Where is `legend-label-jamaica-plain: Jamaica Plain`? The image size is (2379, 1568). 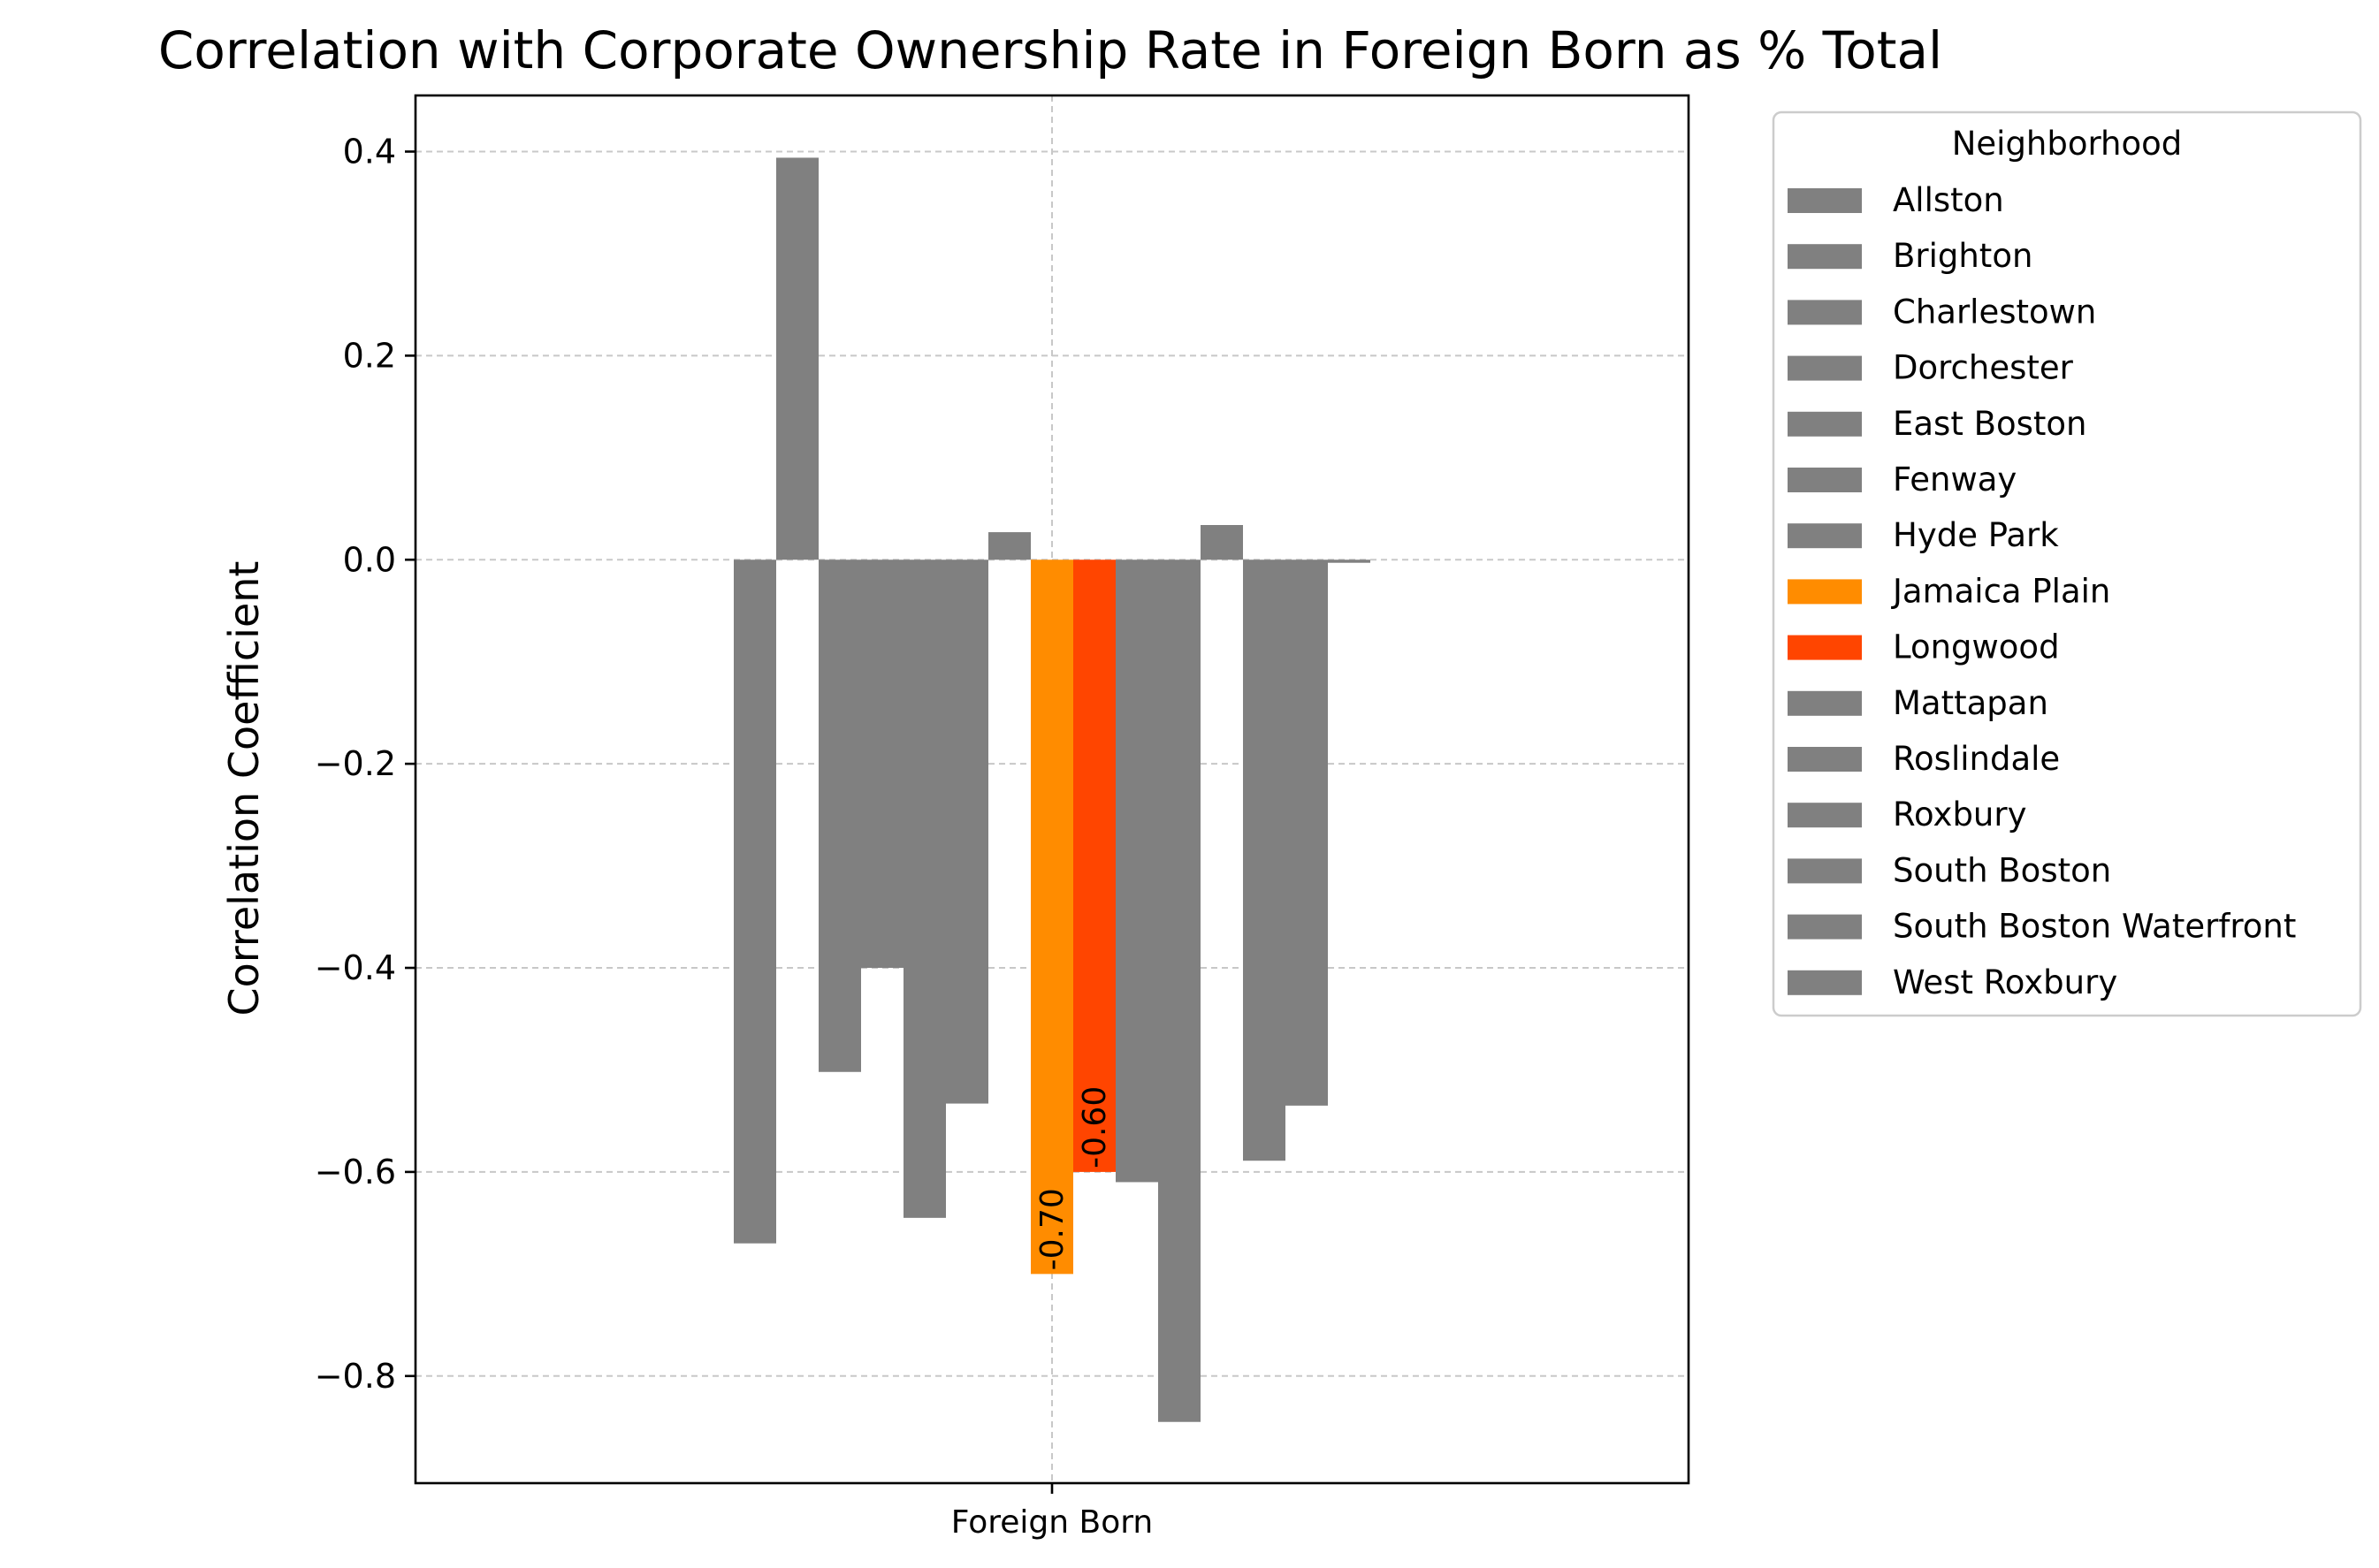 legend-label-jamaica-plain: Jamaica Plain is located at coordinates (2000, 591).